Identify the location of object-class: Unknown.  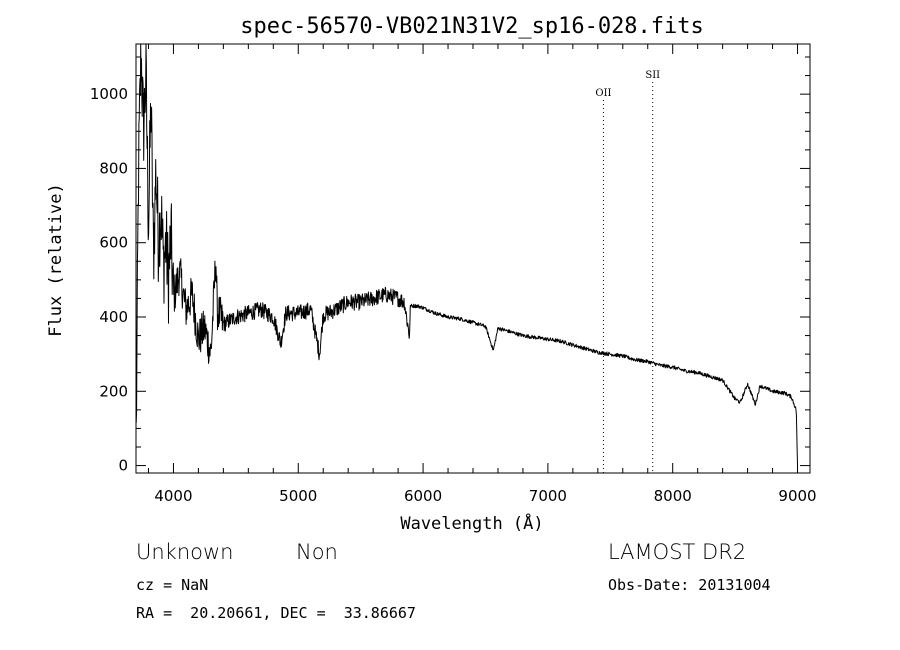
(185, 552).